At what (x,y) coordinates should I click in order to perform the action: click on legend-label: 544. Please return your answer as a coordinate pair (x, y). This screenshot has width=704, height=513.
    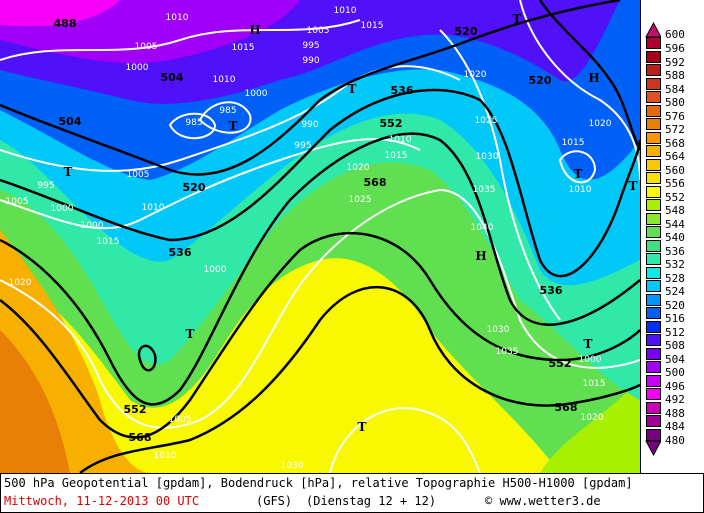
    Looking at the image, I should click on (675, 224).